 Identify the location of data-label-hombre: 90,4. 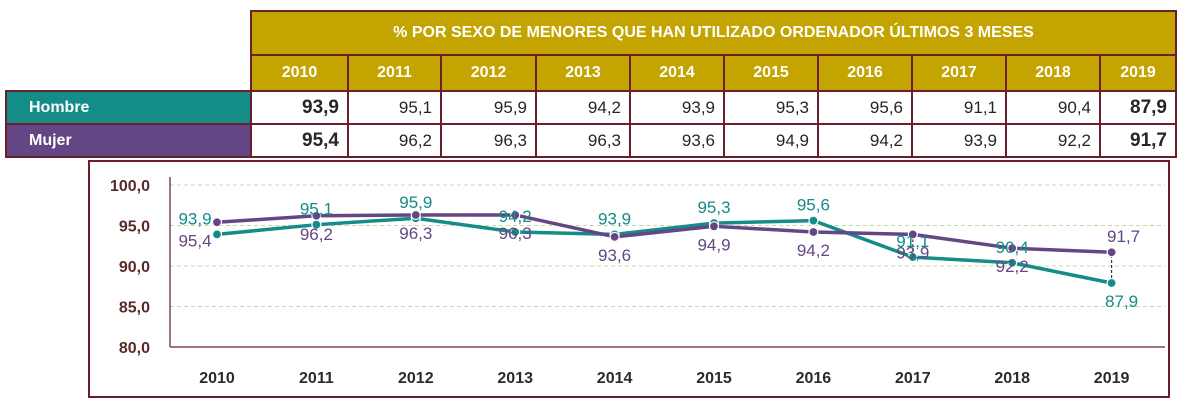
(1012, 247).